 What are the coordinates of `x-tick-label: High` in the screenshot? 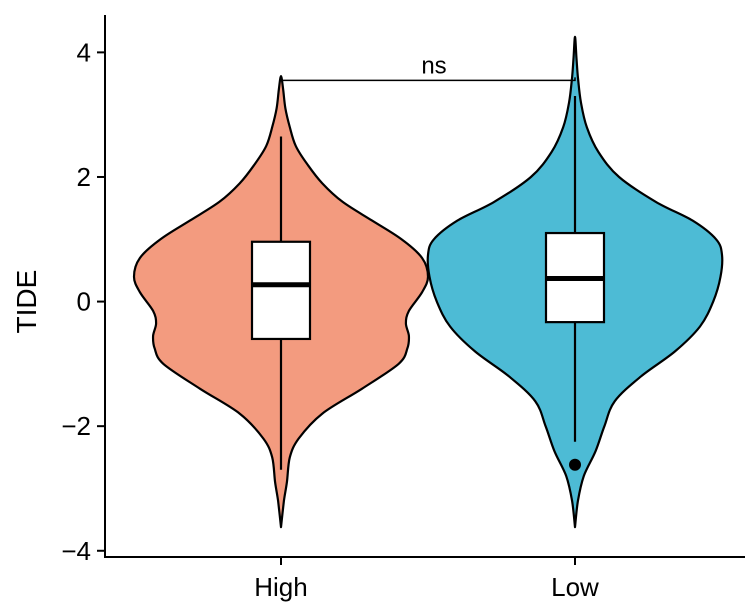 It's located at (280, 587).